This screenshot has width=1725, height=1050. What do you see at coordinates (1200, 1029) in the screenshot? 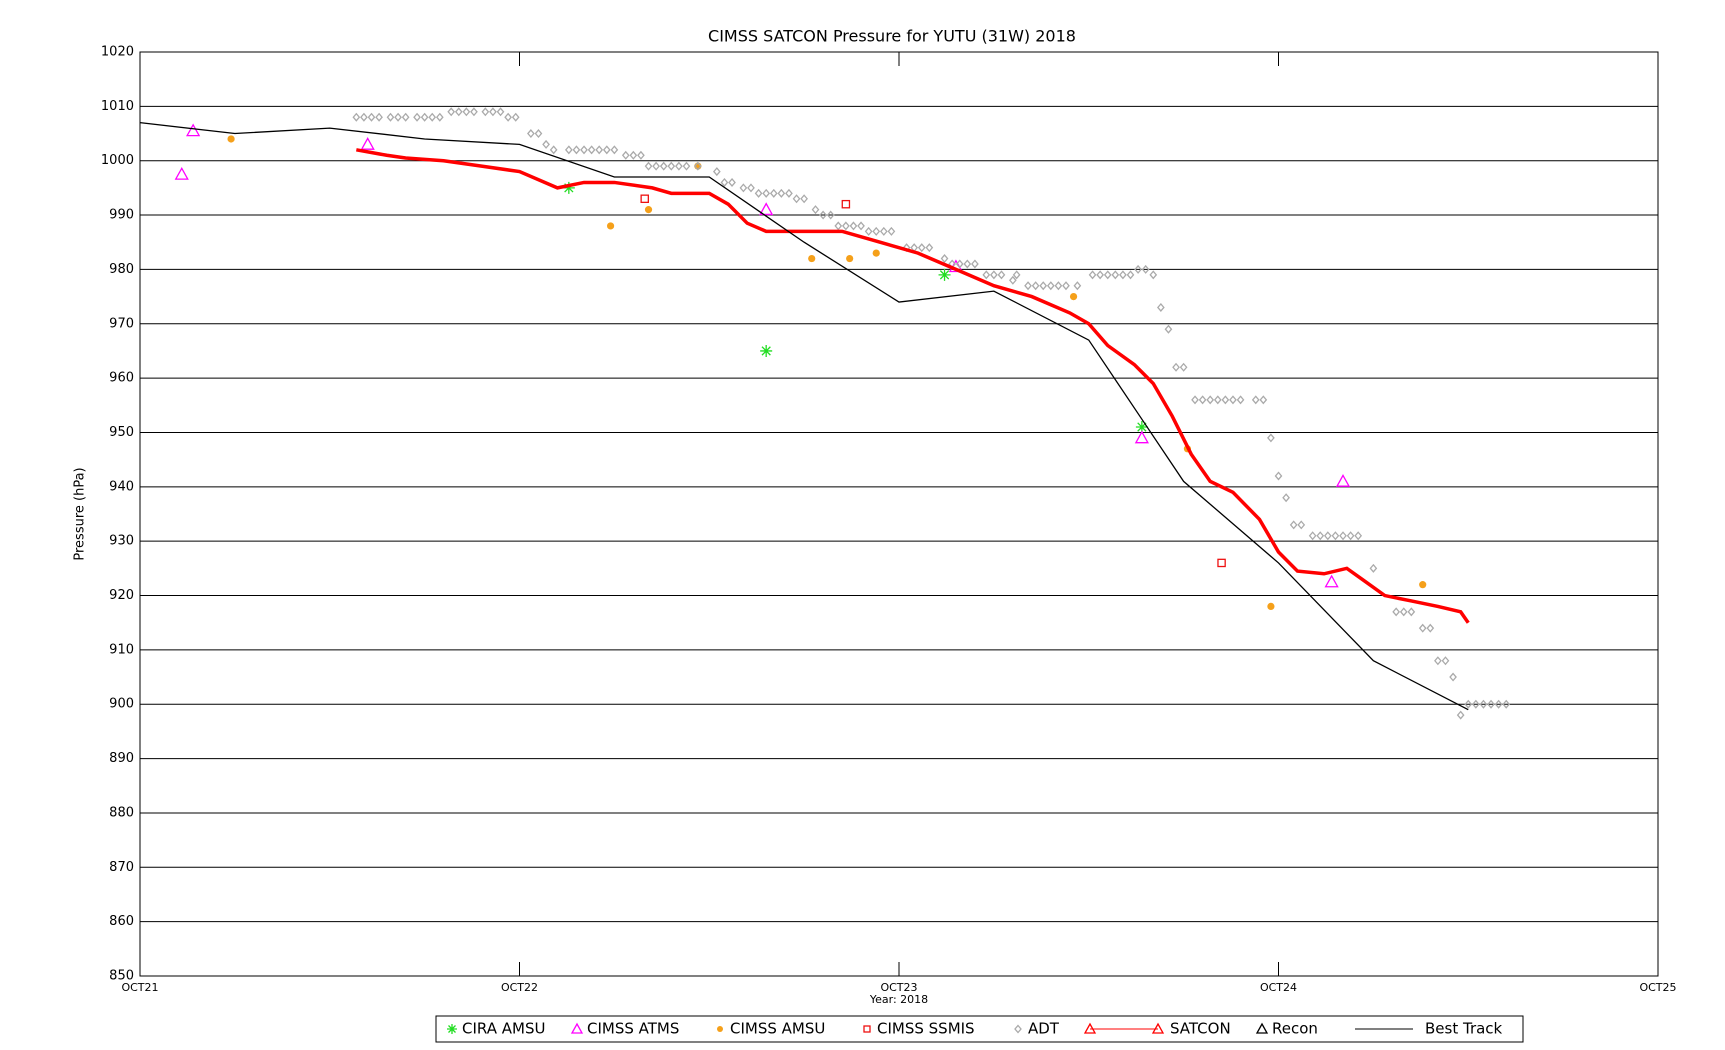
I see `legend-label: SATCON` at bounding box center [1200, 1029].